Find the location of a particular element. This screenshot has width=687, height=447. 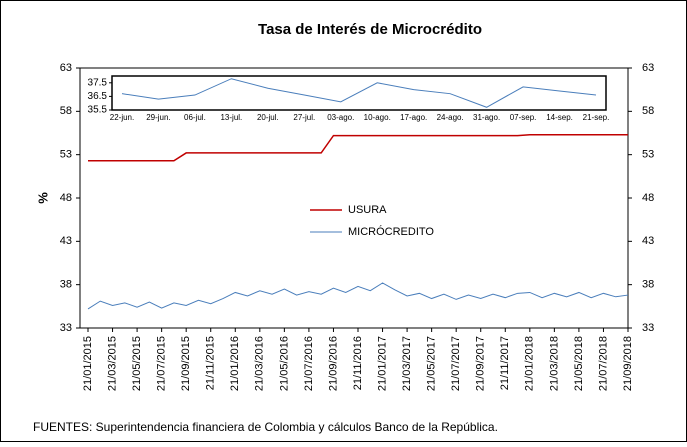

inset-x-tick-label: 14-sep. is located at coordinates (559, 117).